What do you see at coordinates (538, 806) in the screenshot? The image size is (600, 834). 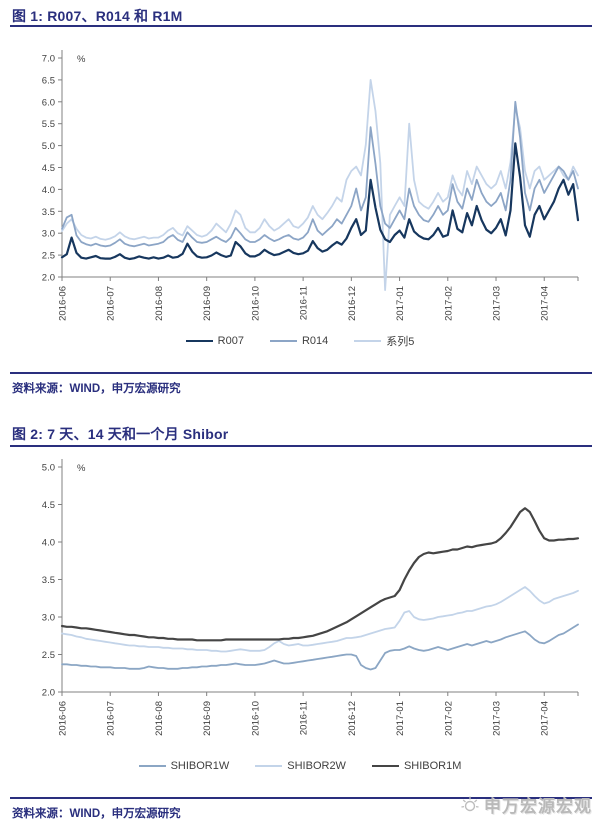 I see `watermark-text: 申万宏源宏观` at bounding box center [538, 806].